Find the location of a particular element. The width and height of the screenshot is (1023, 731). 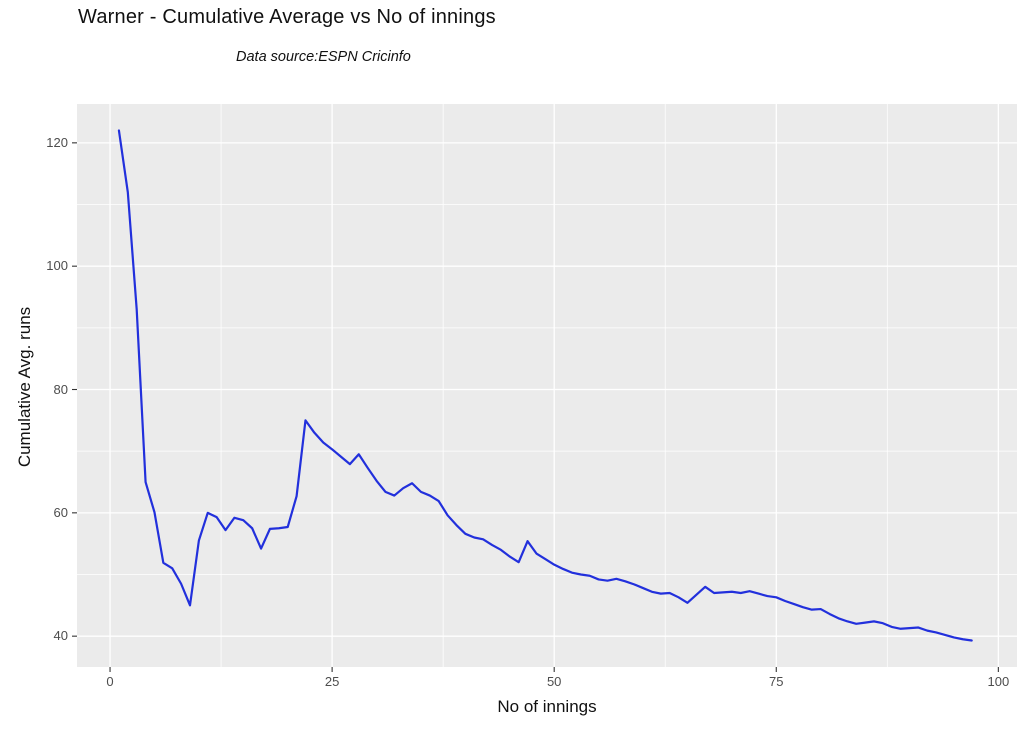

x-tick-label: 100 is located at coordinates (998, 681).